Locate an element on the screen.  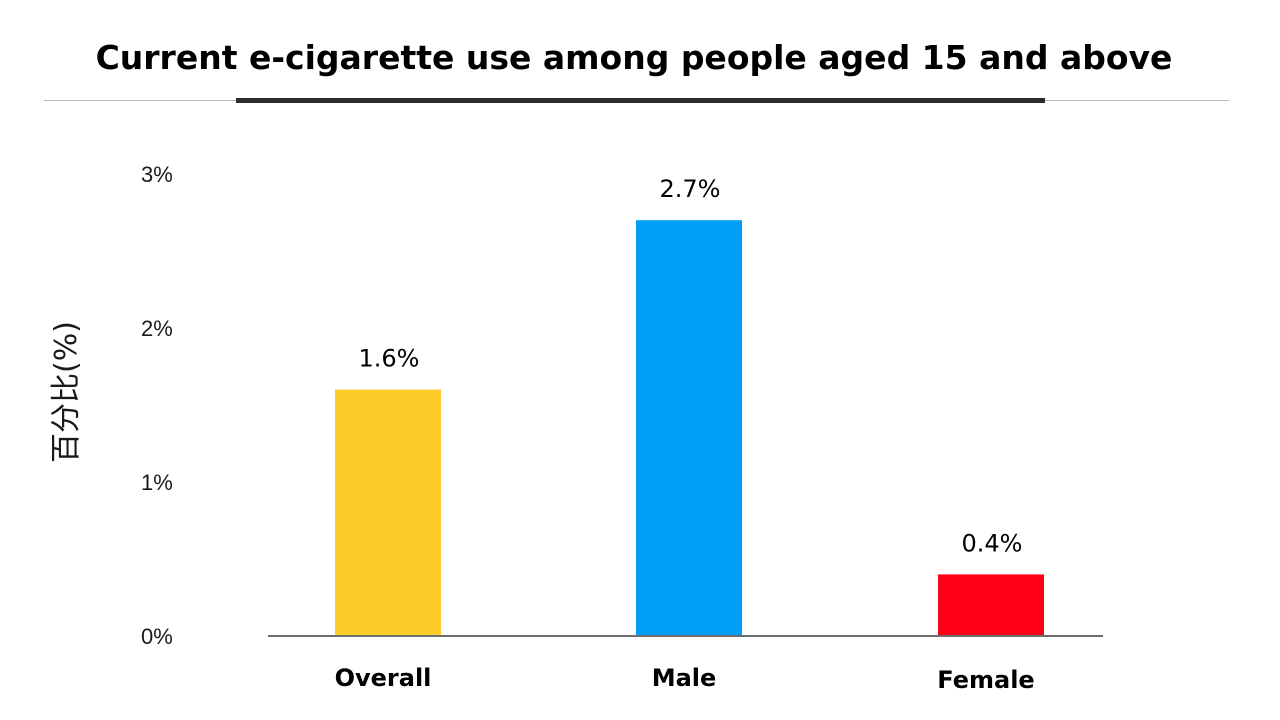
bar-female is located at coordinates (991, 605).